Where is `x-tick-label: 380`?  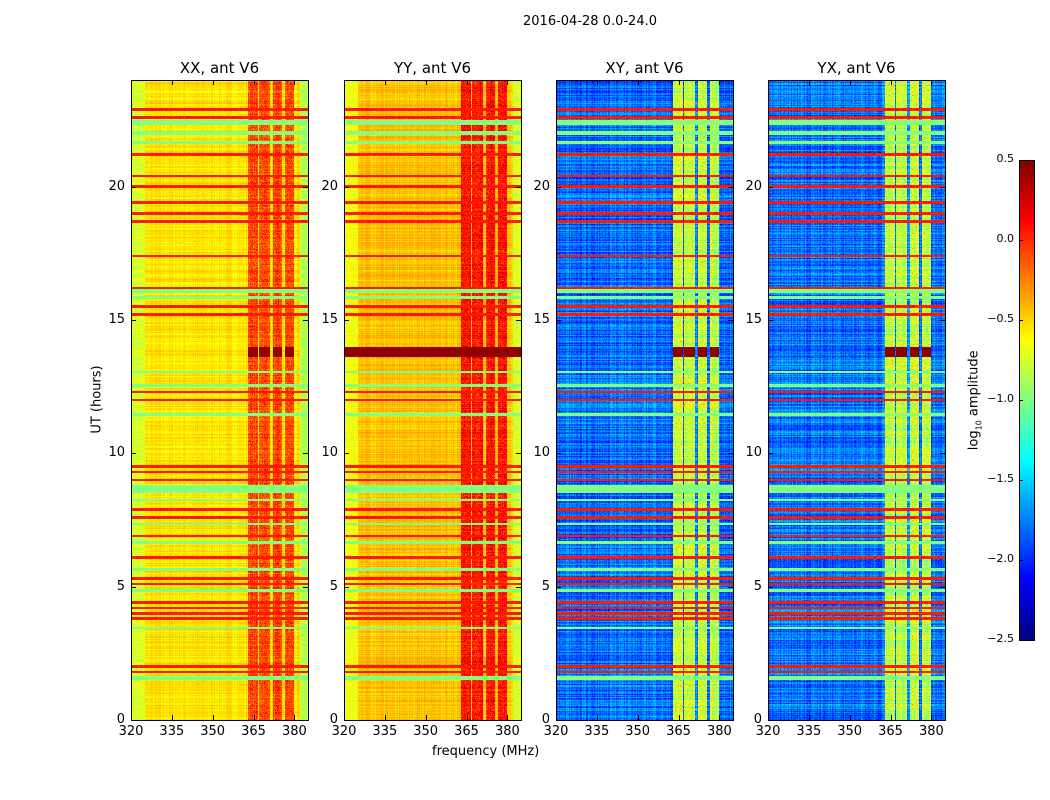
x-tick-label: 380 is located at coordinates (931, 731).